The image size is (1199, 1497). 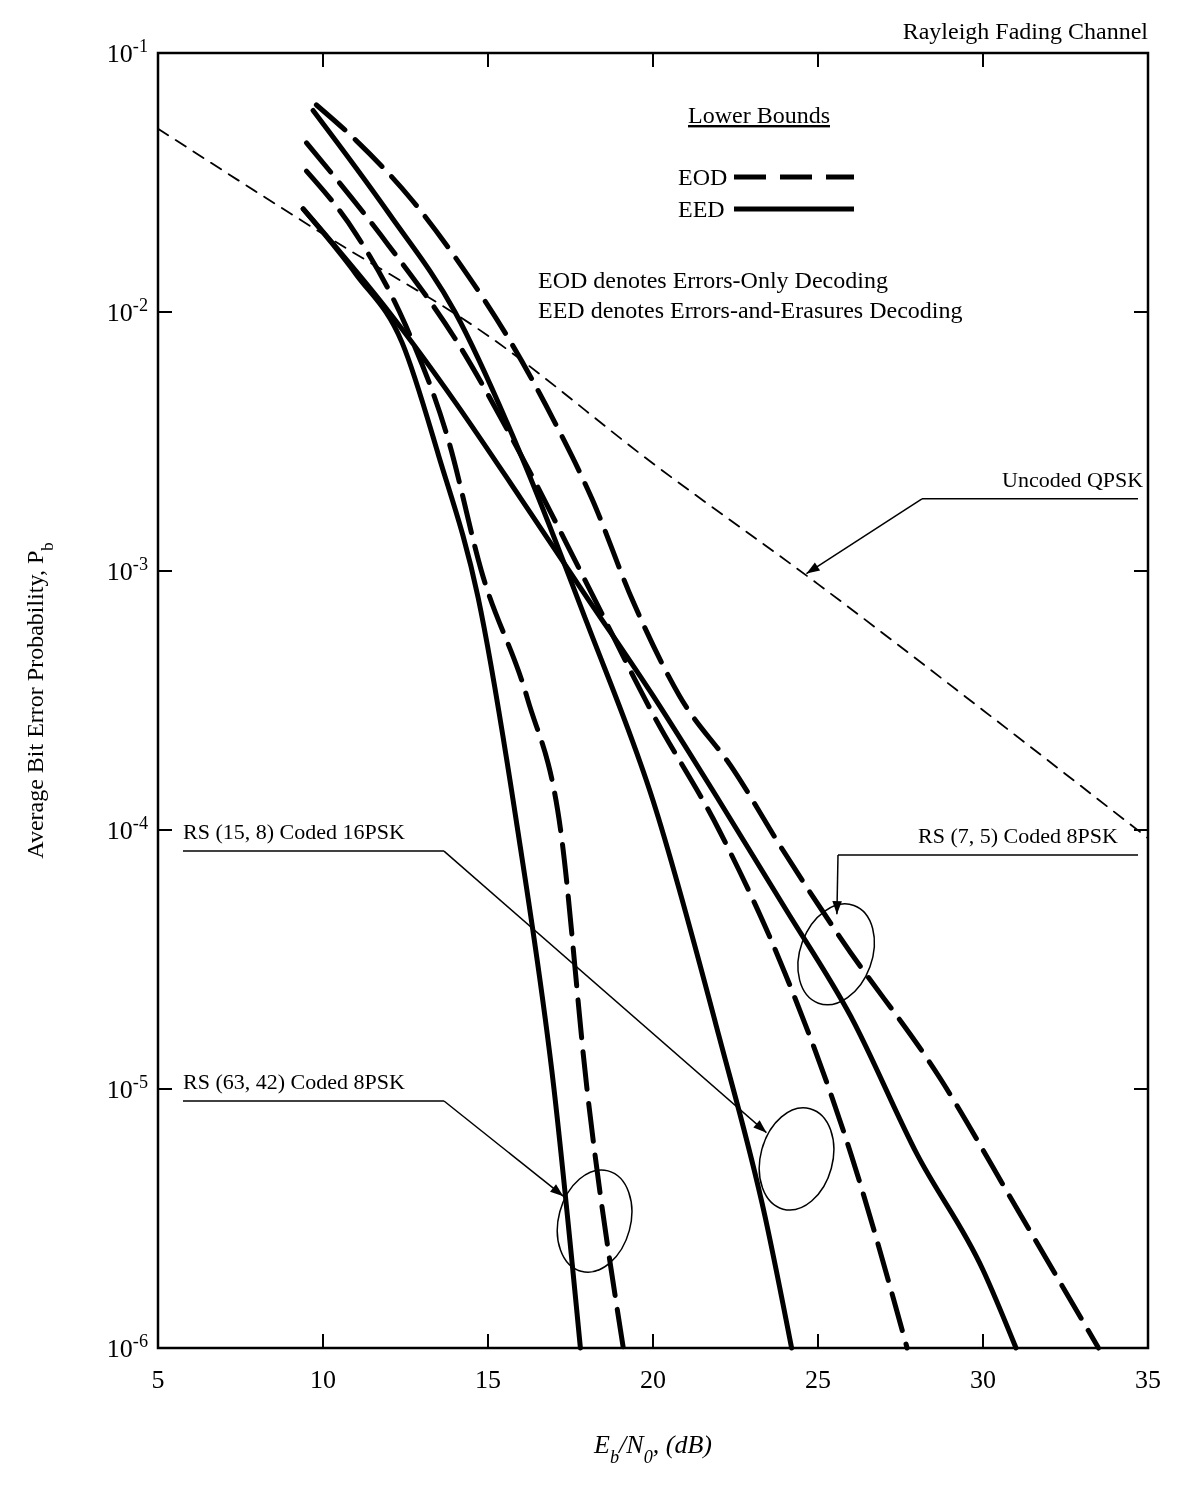 I want to click on x-tick-label: 15, so click(x=488, y=1379).